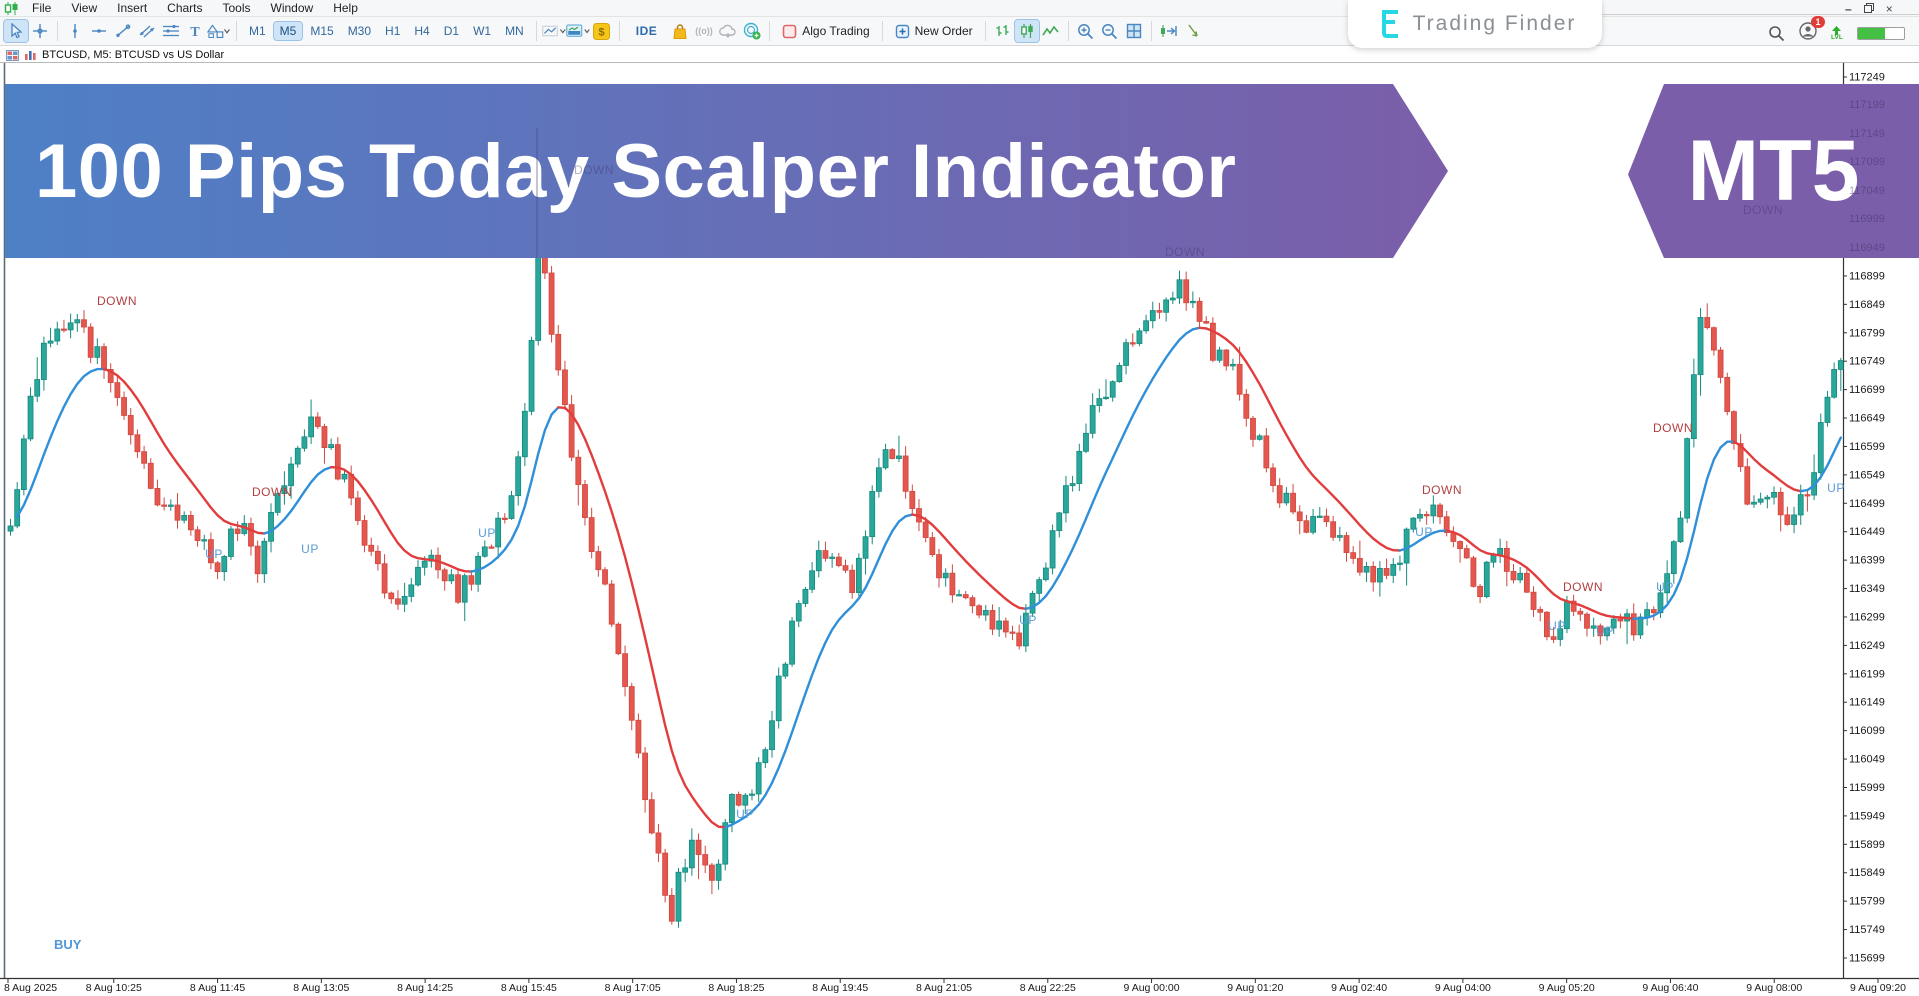 The height and width of the screenshot is (996, 1919). What do you see at coordinates (1051, 31) in the screenshot?
I see `line-chart-icon` at bounding box center [1051, 31].